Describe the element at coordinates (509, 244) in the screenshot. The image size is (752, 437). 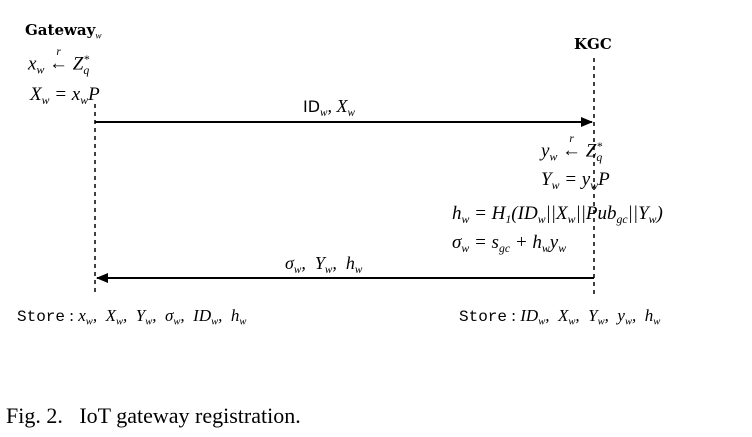
I see `kgc-signature-equation: σw = sgc + hwyw` at that location.